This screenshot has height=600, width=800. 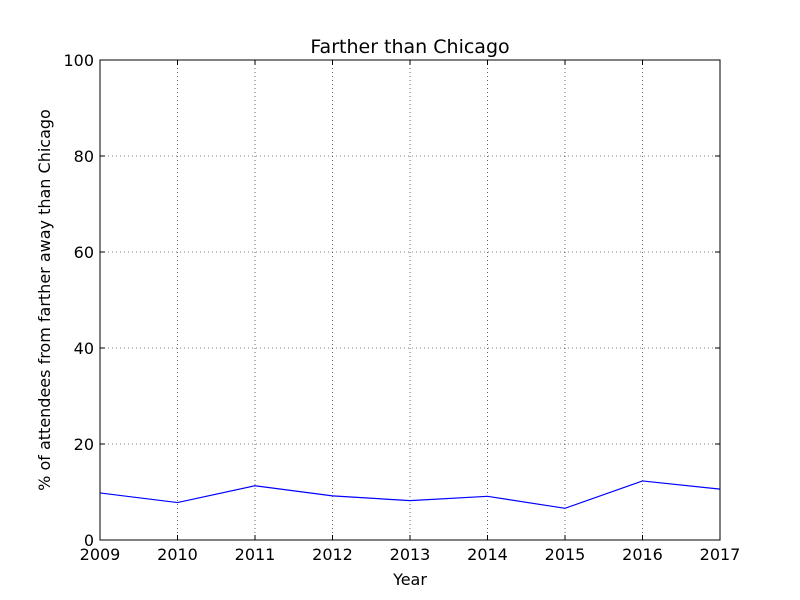 I want to click on y-tick-labels: 0 20 40 60 80 100, so click(x=78, y=300).